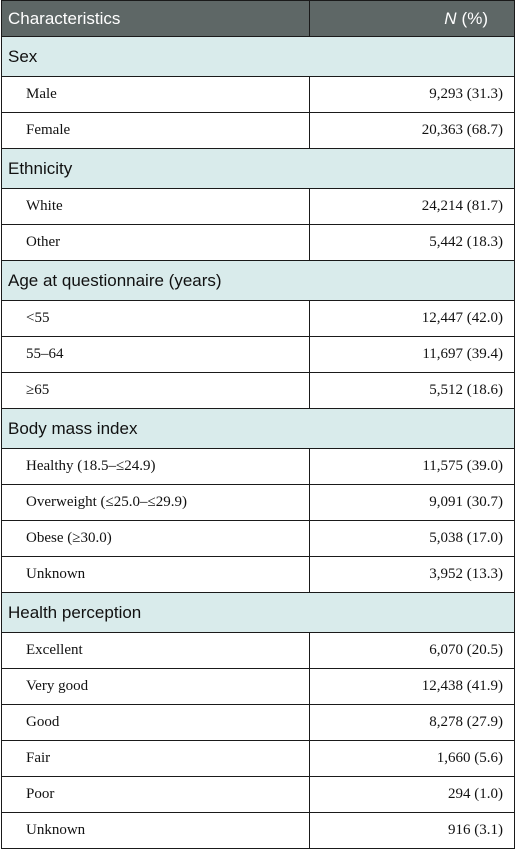 The width and height of the screenshot is (516, 865). What do you see at coordinates (156, 390) in the screenshot?
I see `row-label: ≥65` at bounding box center [156, 390].